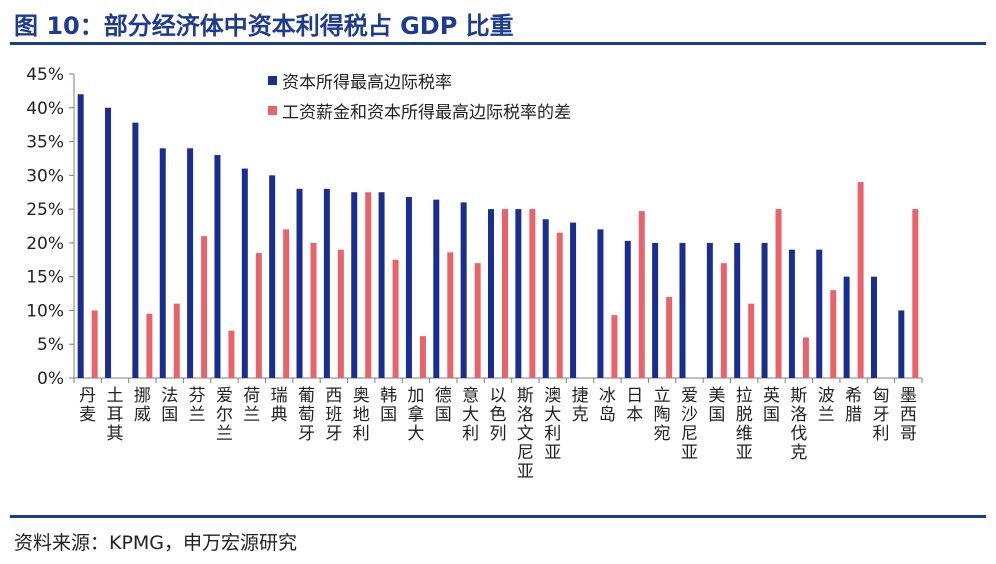 This screenshot has height=564, width=996. Describe the element at coordinates (607, 405) in the screenshot. I see `x-category-label: 冰岛` at that location.